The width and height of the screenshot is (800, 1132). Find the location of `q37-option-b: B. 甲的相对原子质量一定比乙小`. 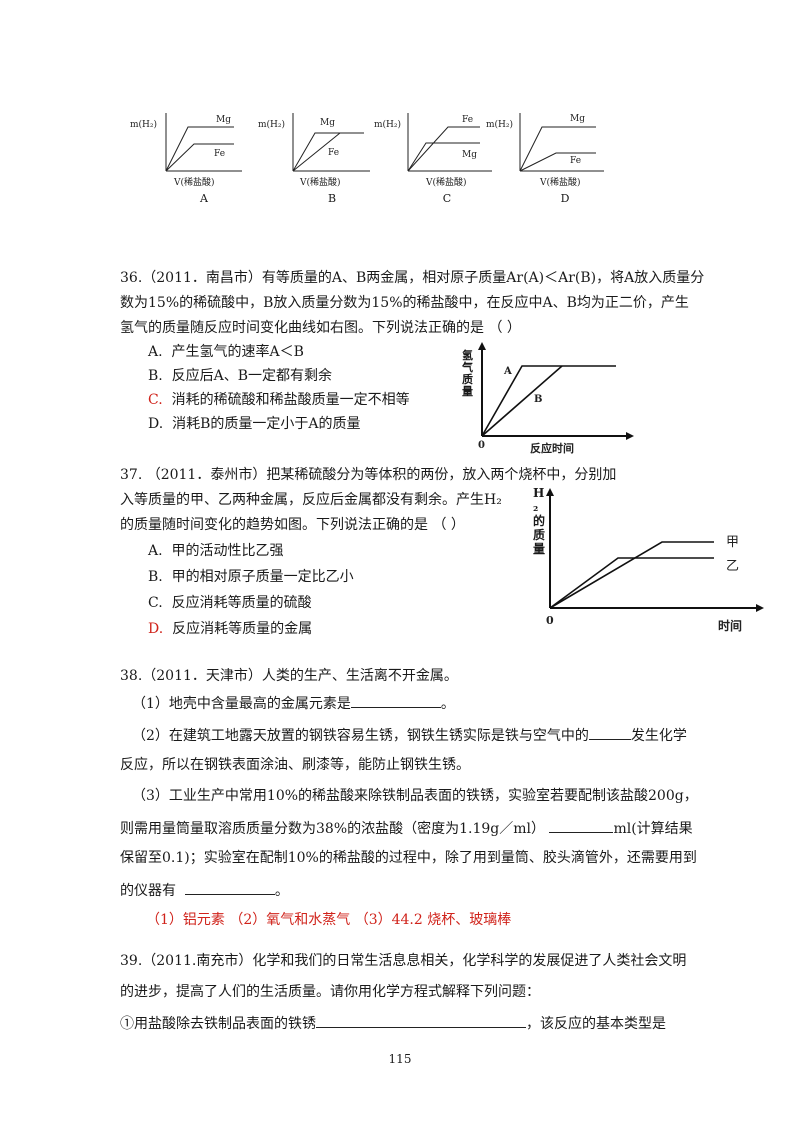

q37-option-b: B. 甲的相对原子质量一定比乙小 is located at coordinates (251, 577).